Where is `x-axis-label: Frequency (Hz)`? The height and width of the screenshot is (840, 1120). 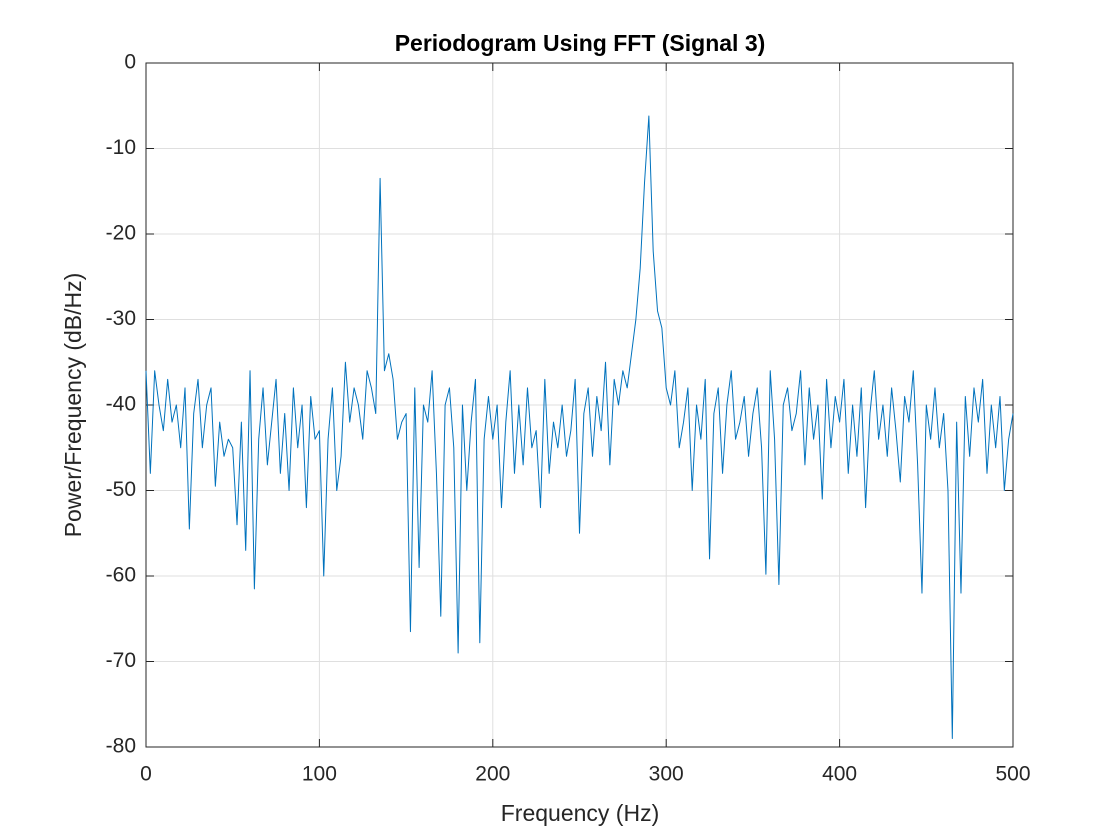
x-axis-label: Frequency (Hz) is located at coordinates (580, 813).